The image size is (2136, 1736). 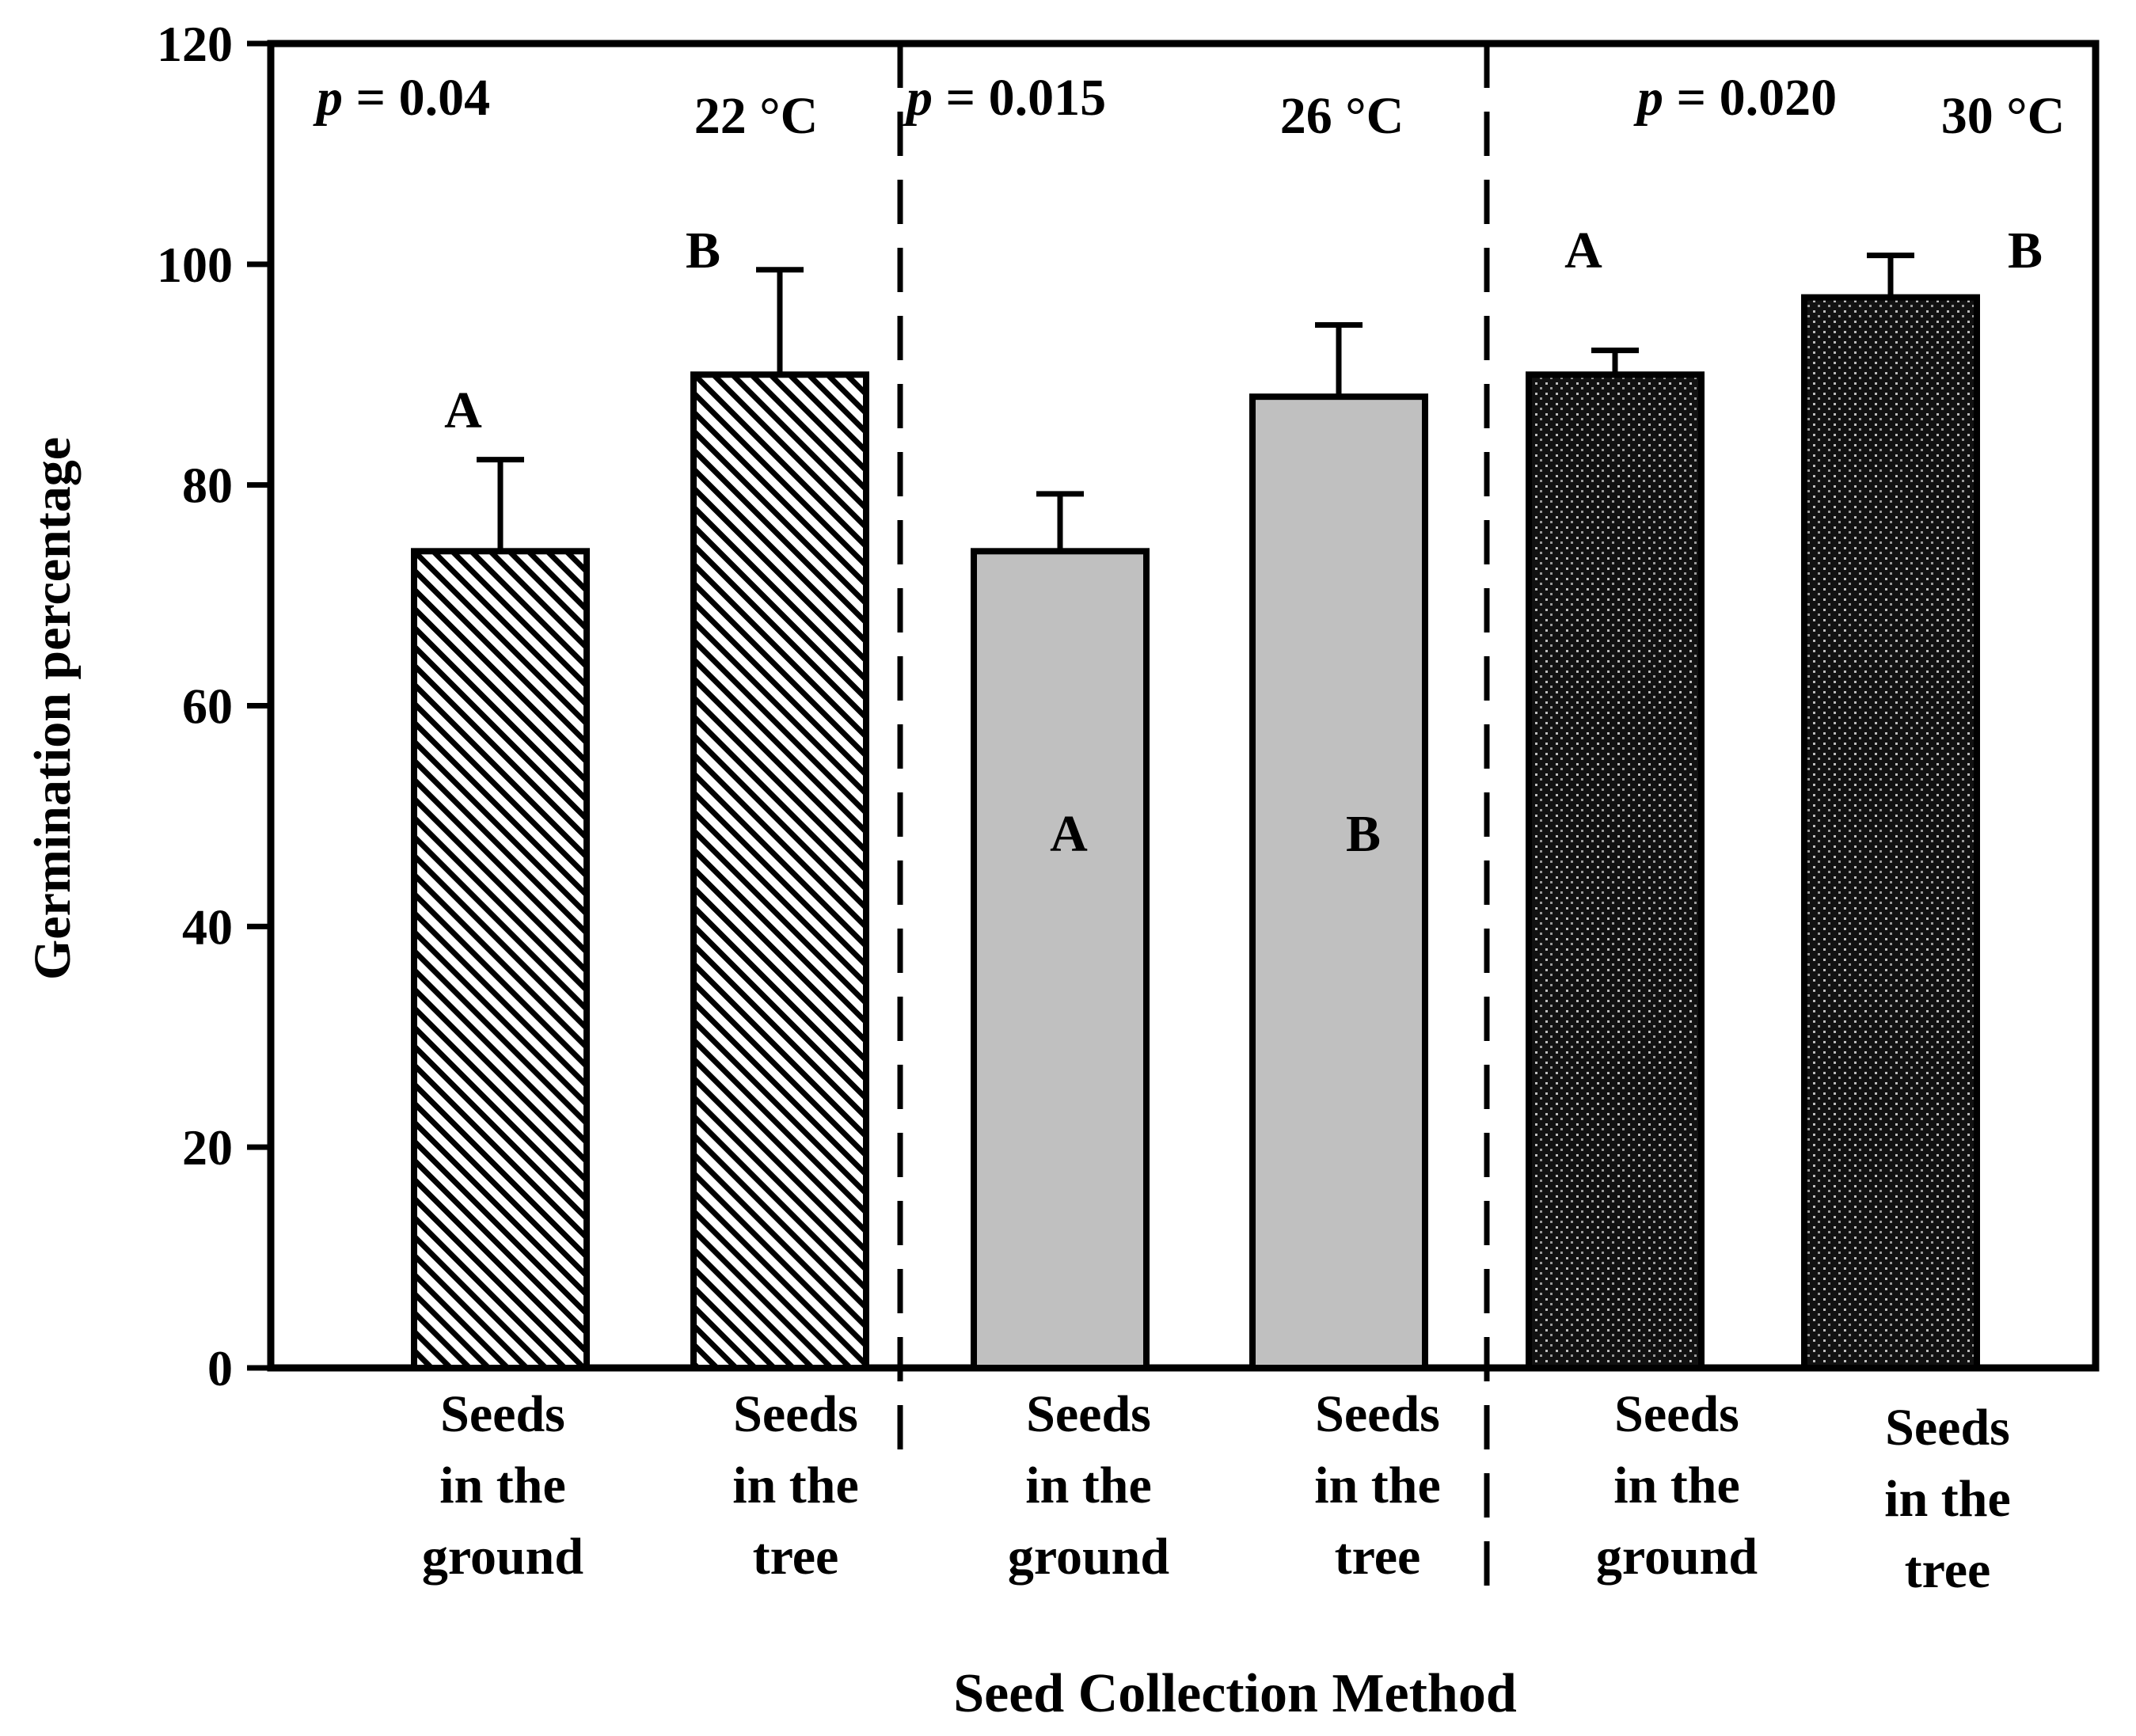 What do you see at coordinates (207, 926) in the screenshot?
I see `y-tick-label: 40` at bounding box center [207, 926].